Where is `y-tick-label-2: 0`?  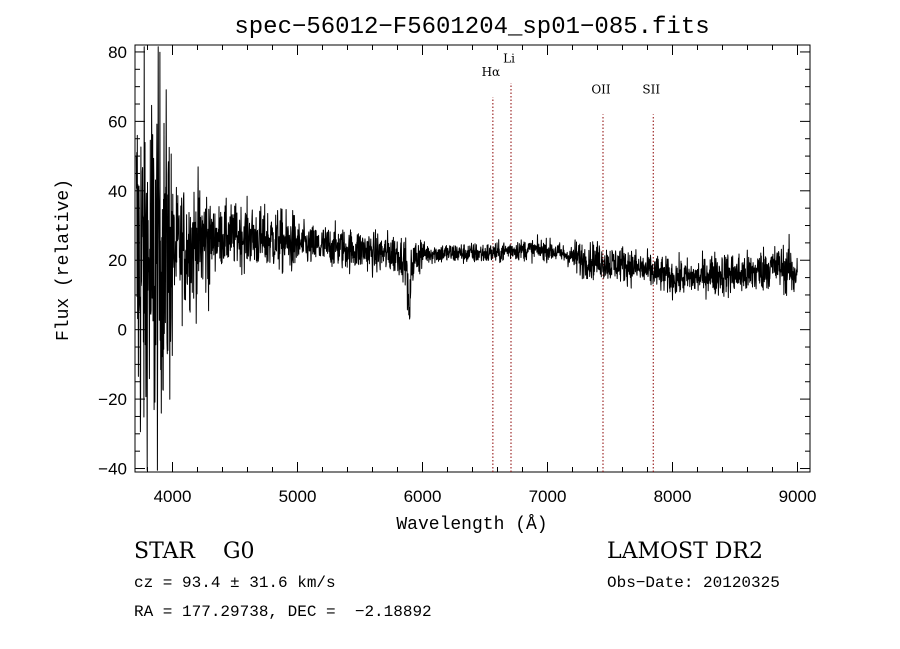
y-tick-label-2: 0 is located at coordinates (122, 330).